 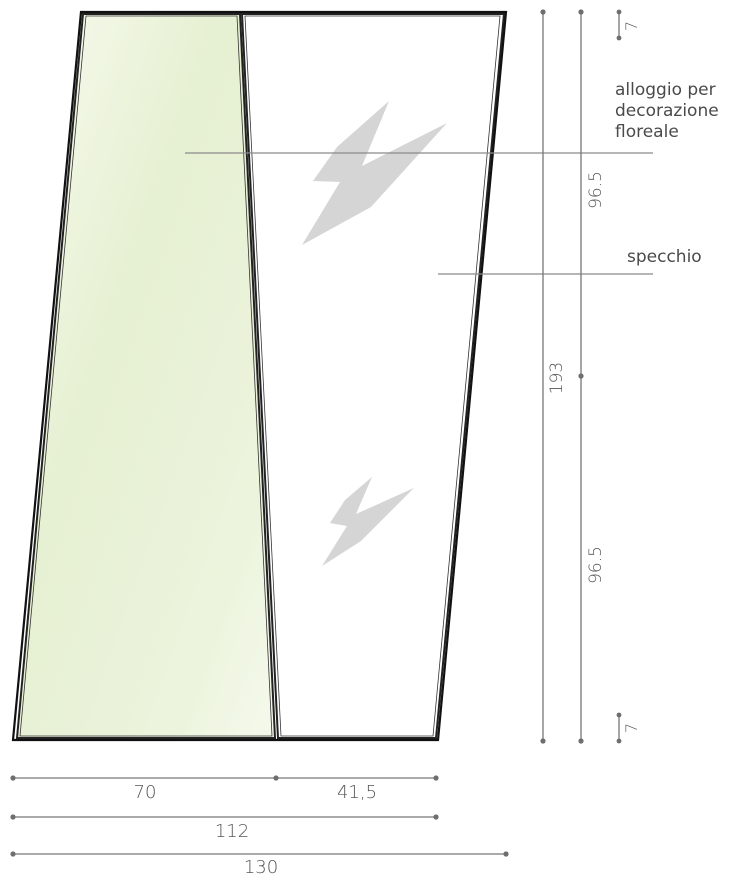 What do you see at coordinates (581, 12) in the screenshot?
I see `height-split-dot-top` at bounding box center [581, 12].